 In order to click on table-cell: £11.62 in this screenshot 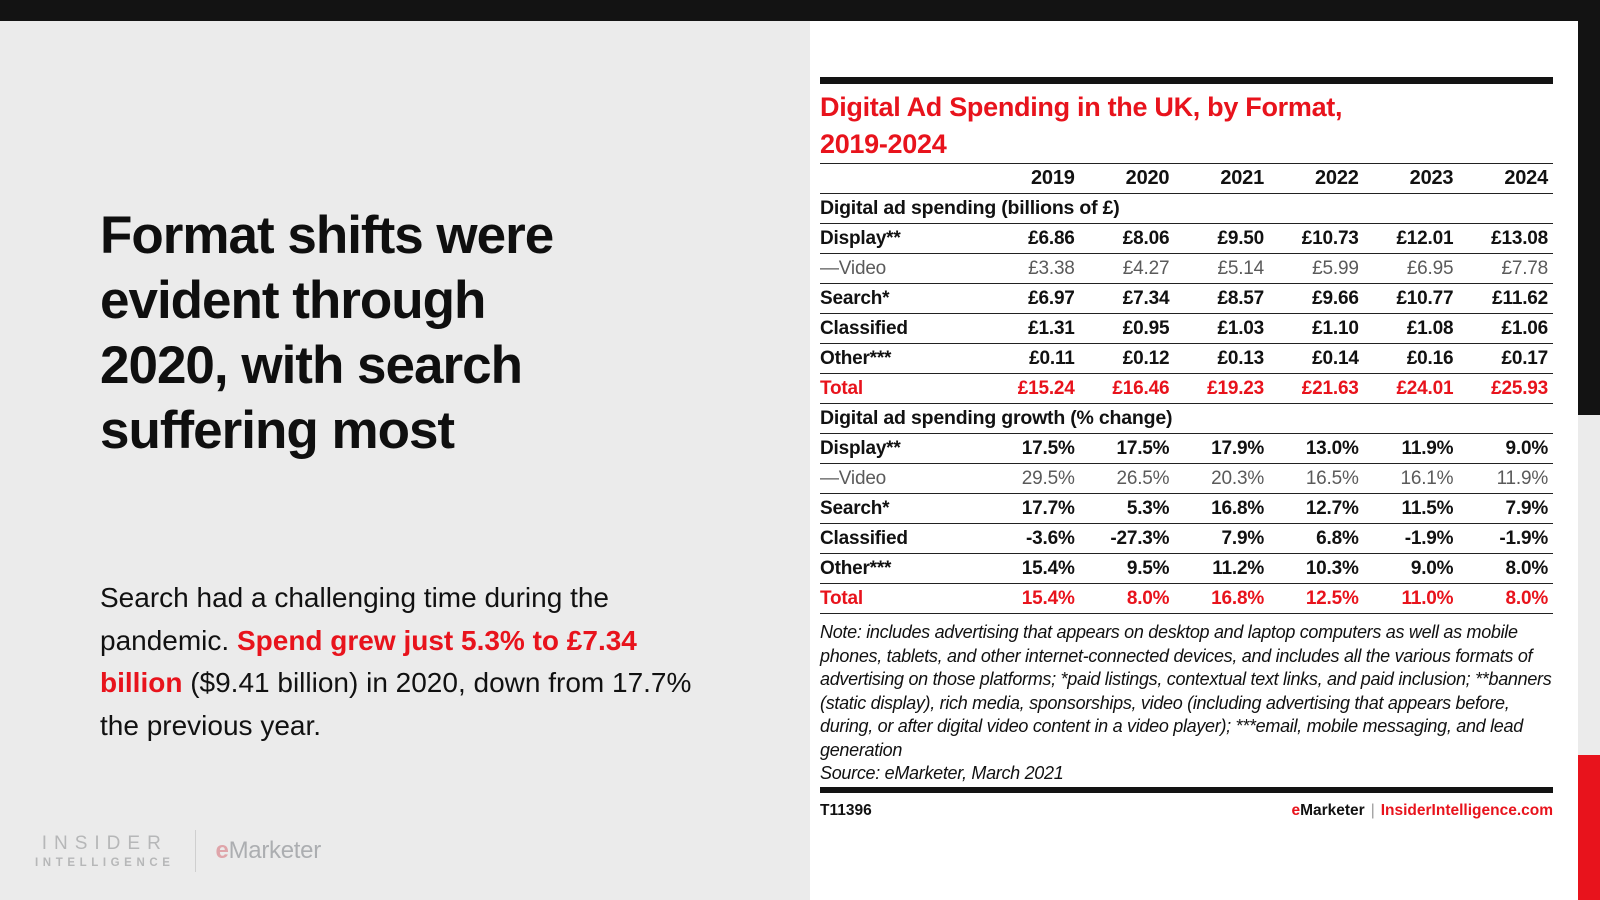, I will do `click(1520, 298)`.